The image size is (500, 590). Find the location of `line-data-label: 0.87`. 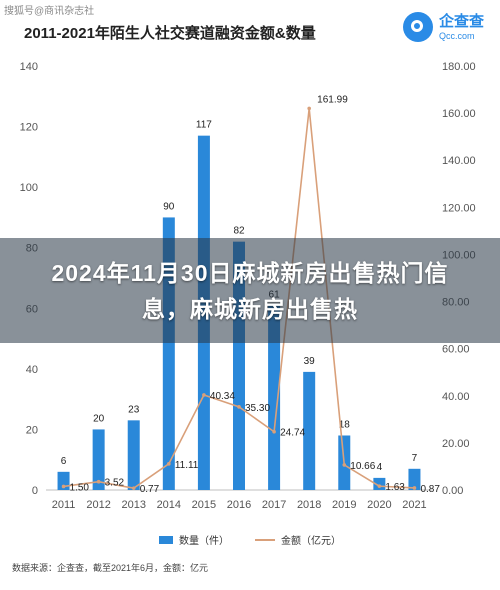

line-data-label: 0.87 is located at coordinates (430, 489).